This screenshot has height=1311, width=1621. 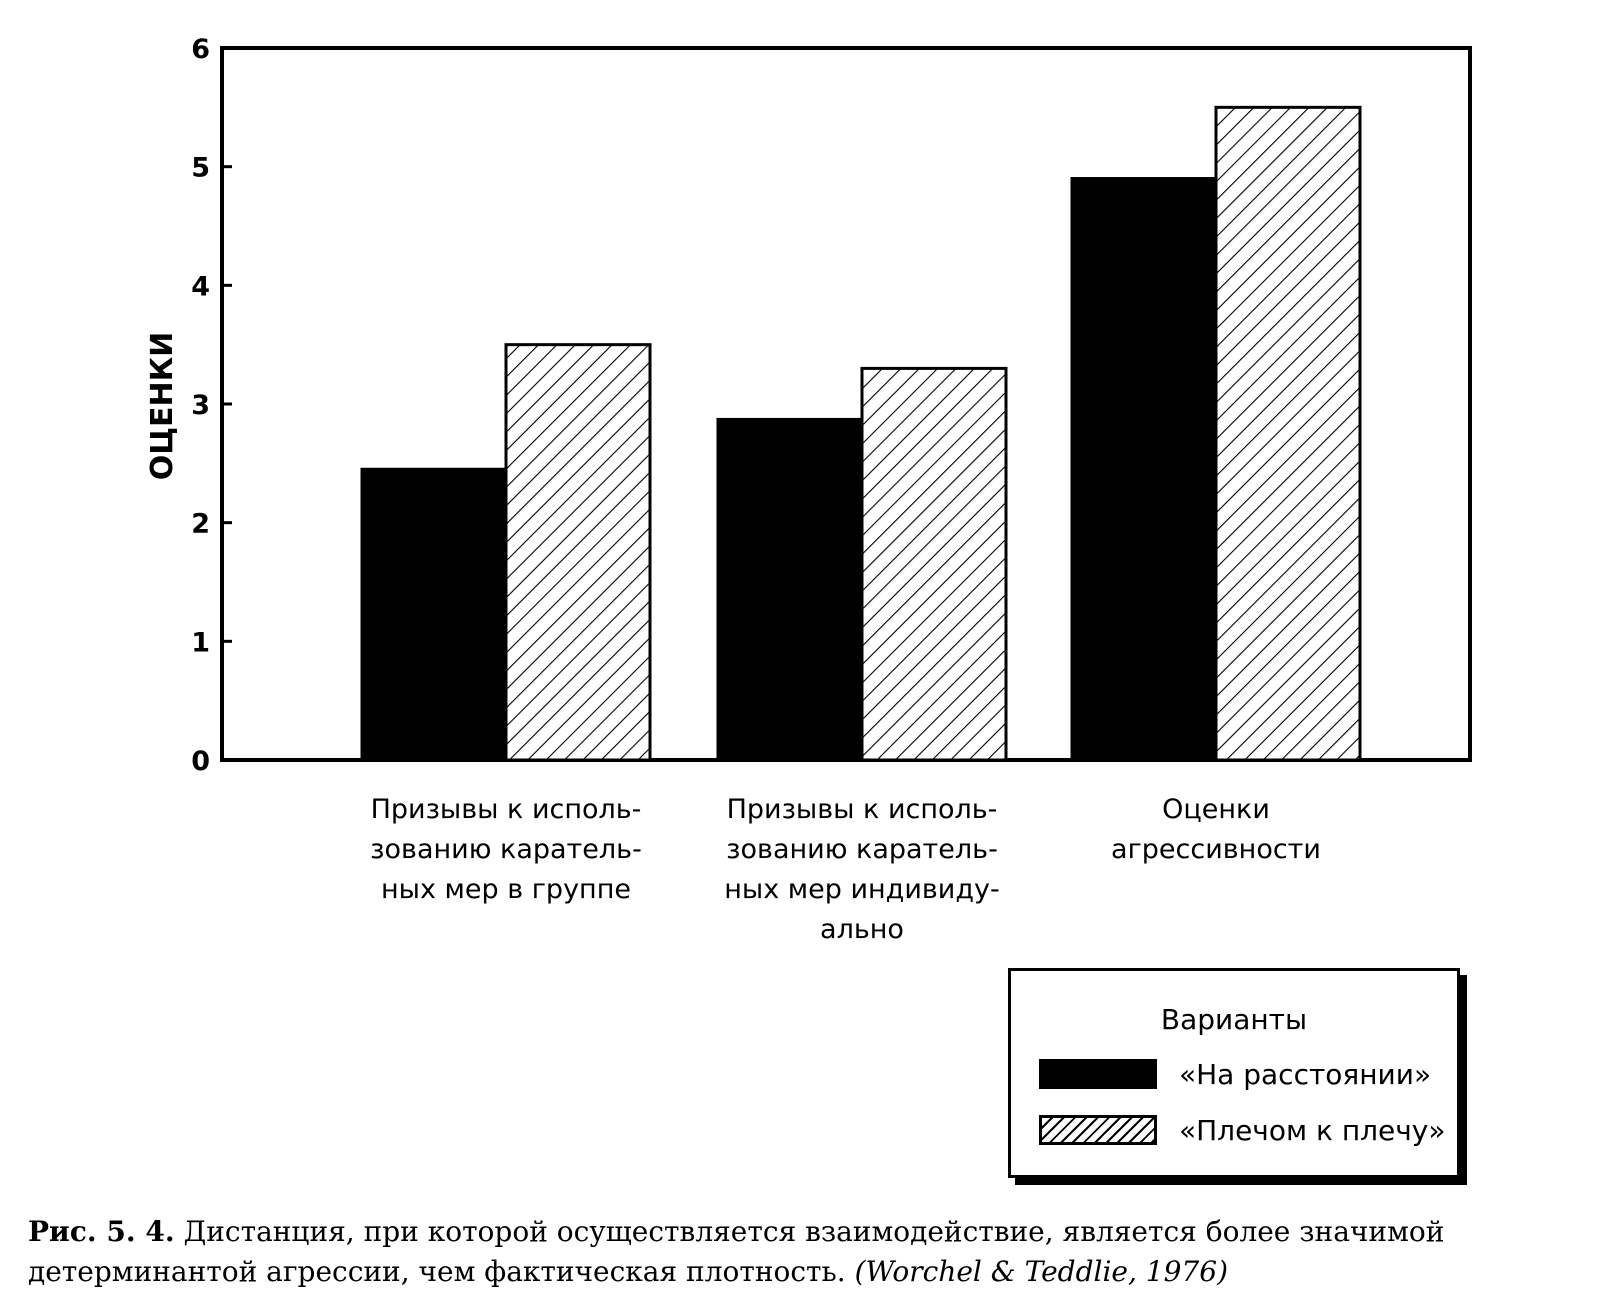 I want to click on x-category-label: Оценки агрессивности, so click(x=1216, y=829).